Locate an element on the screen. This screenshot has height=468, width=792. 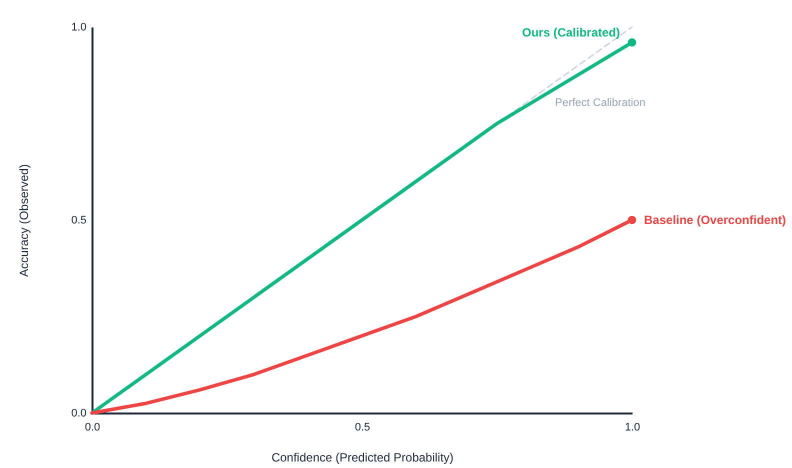
x-tick-label: 0.5 is located at coordinates (362, 428).